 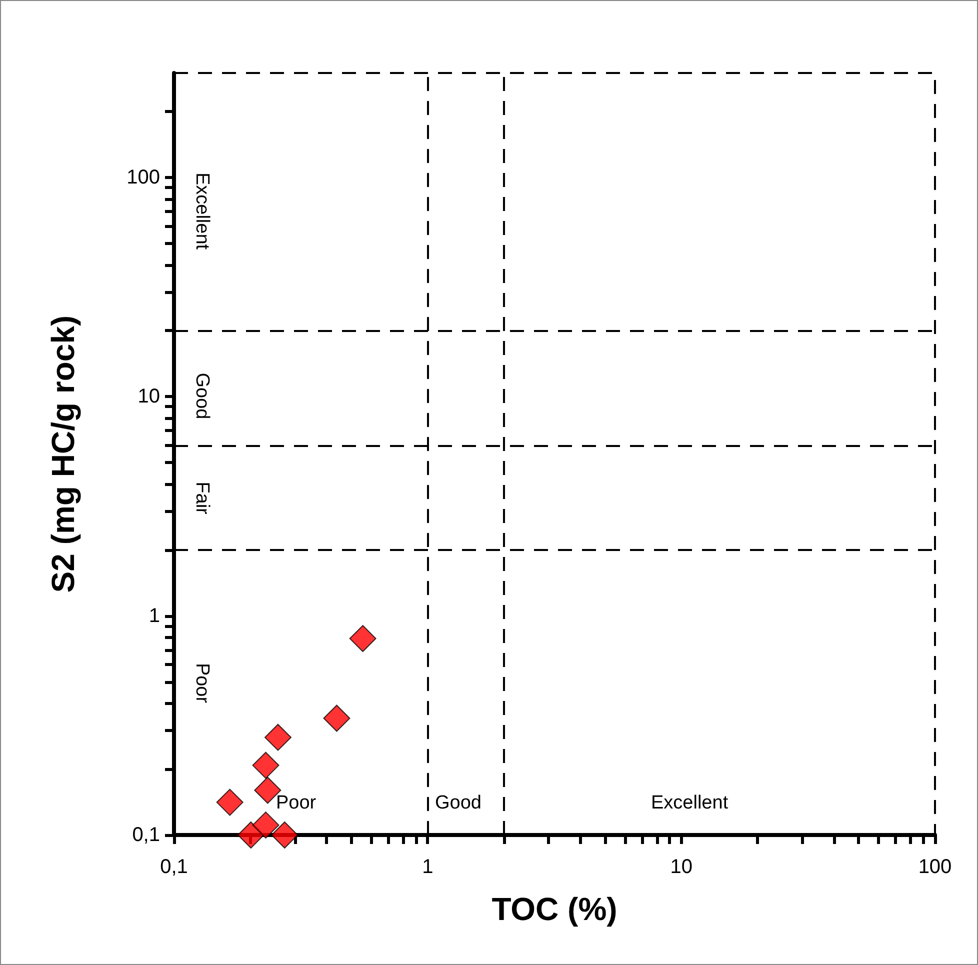 I want to click on x-tick-label: 0,1, so click(x=174, y=867).